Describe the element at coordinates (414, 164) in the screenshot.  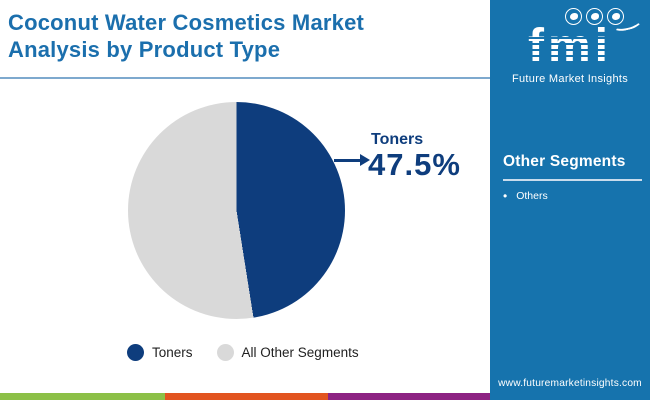
I see `callout-value: 47.5%` at that location.